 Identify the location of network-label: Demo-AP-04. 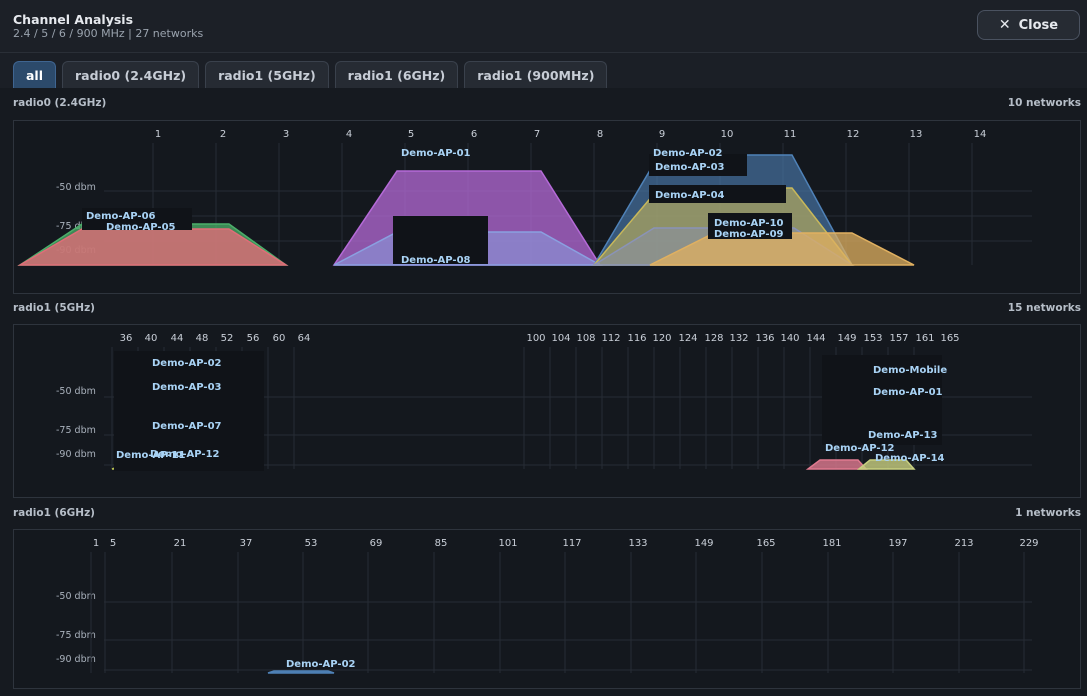
(690, 195).